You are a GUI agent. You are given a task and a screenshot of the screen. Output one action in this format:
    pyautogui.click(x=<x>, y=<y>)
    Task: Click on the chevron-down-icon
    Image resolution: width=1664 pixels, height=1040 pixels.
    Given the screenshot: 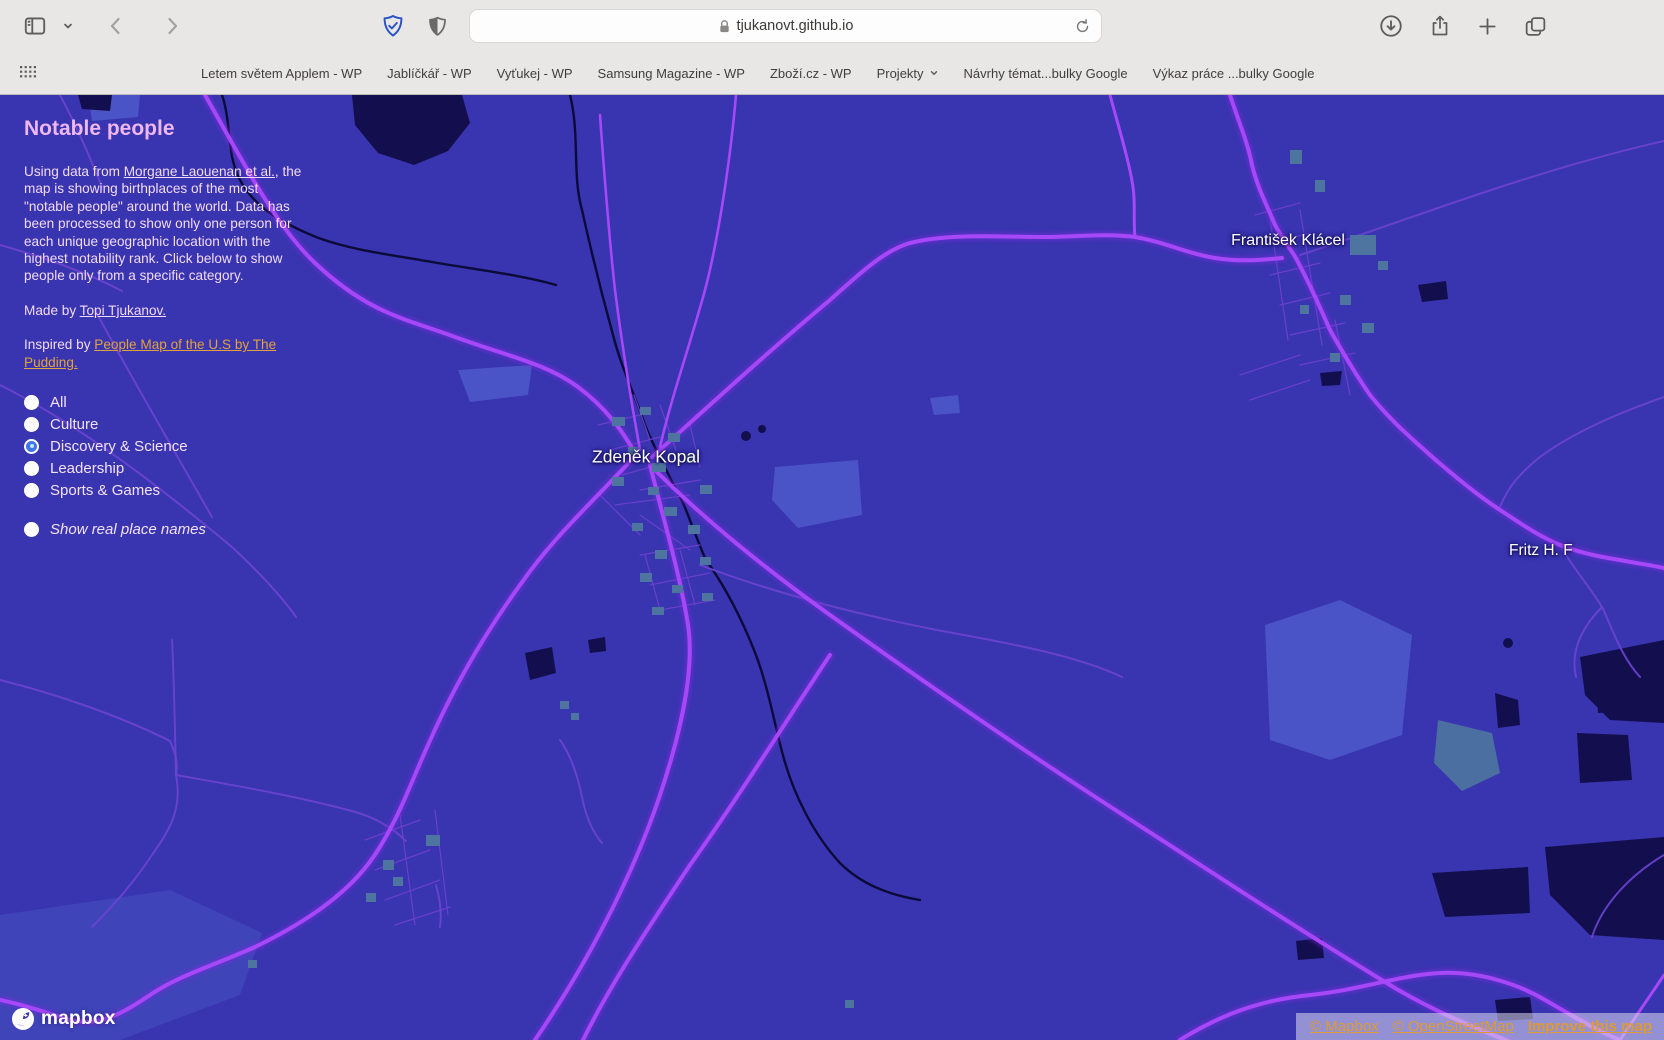 What is the action you would take?
    pyautogui.click(x=933, y=73)
    